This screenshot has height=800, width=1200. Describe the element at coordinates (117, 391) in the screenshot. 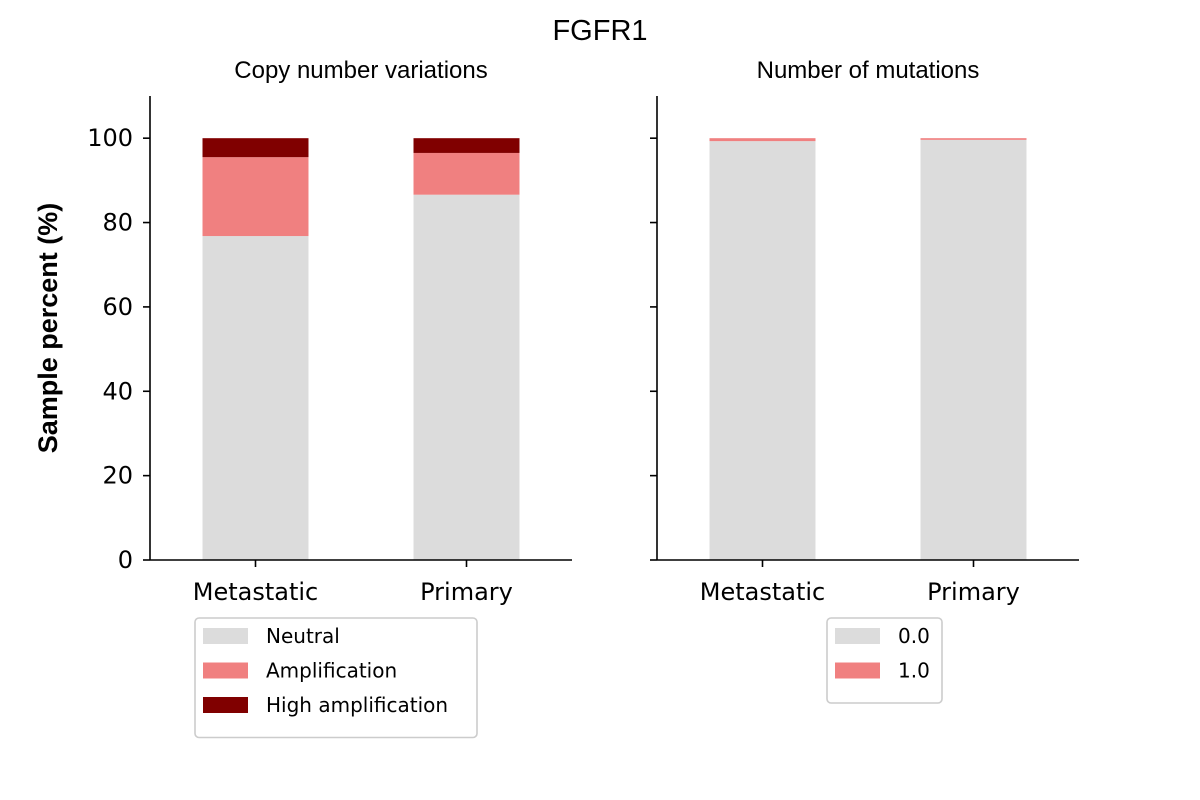

I see `y-tick-label: 40` at that location.